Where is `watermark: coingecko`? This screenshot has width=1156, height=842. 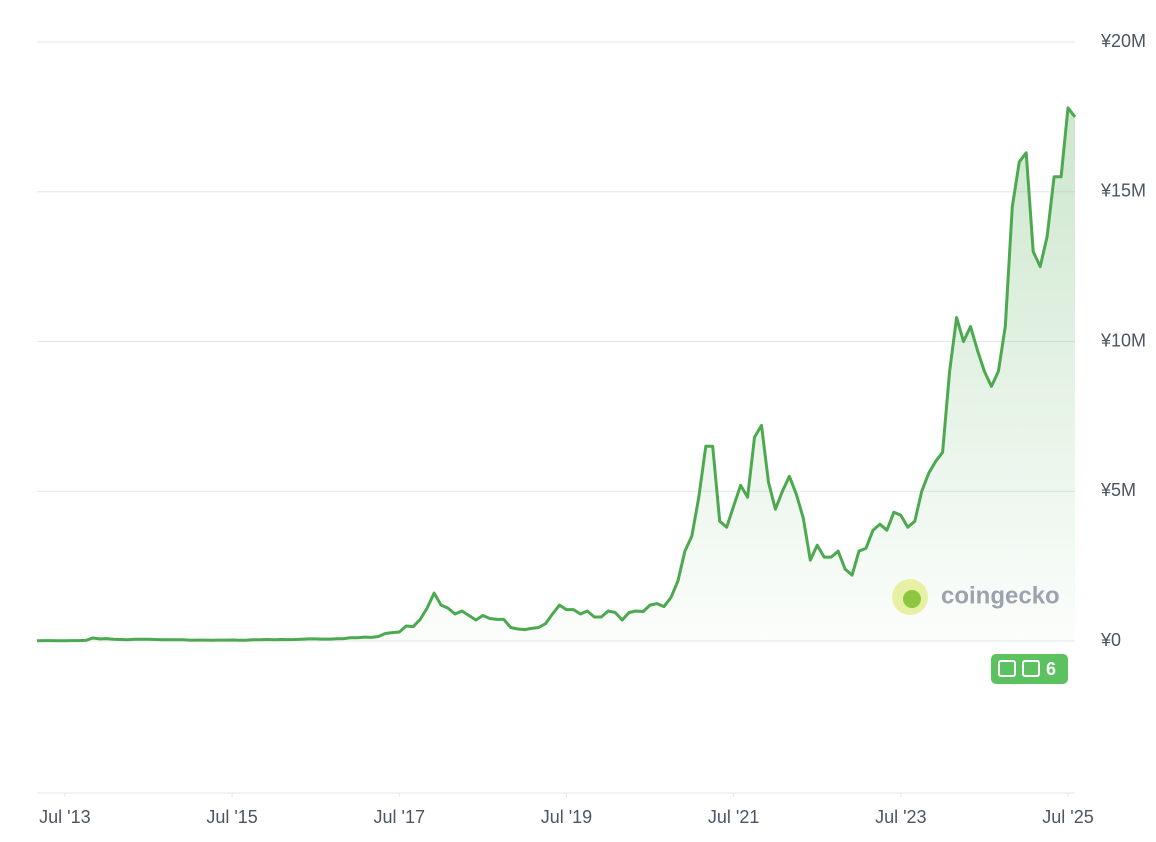
watermark: coingecko is located at coordinates (976, 597).